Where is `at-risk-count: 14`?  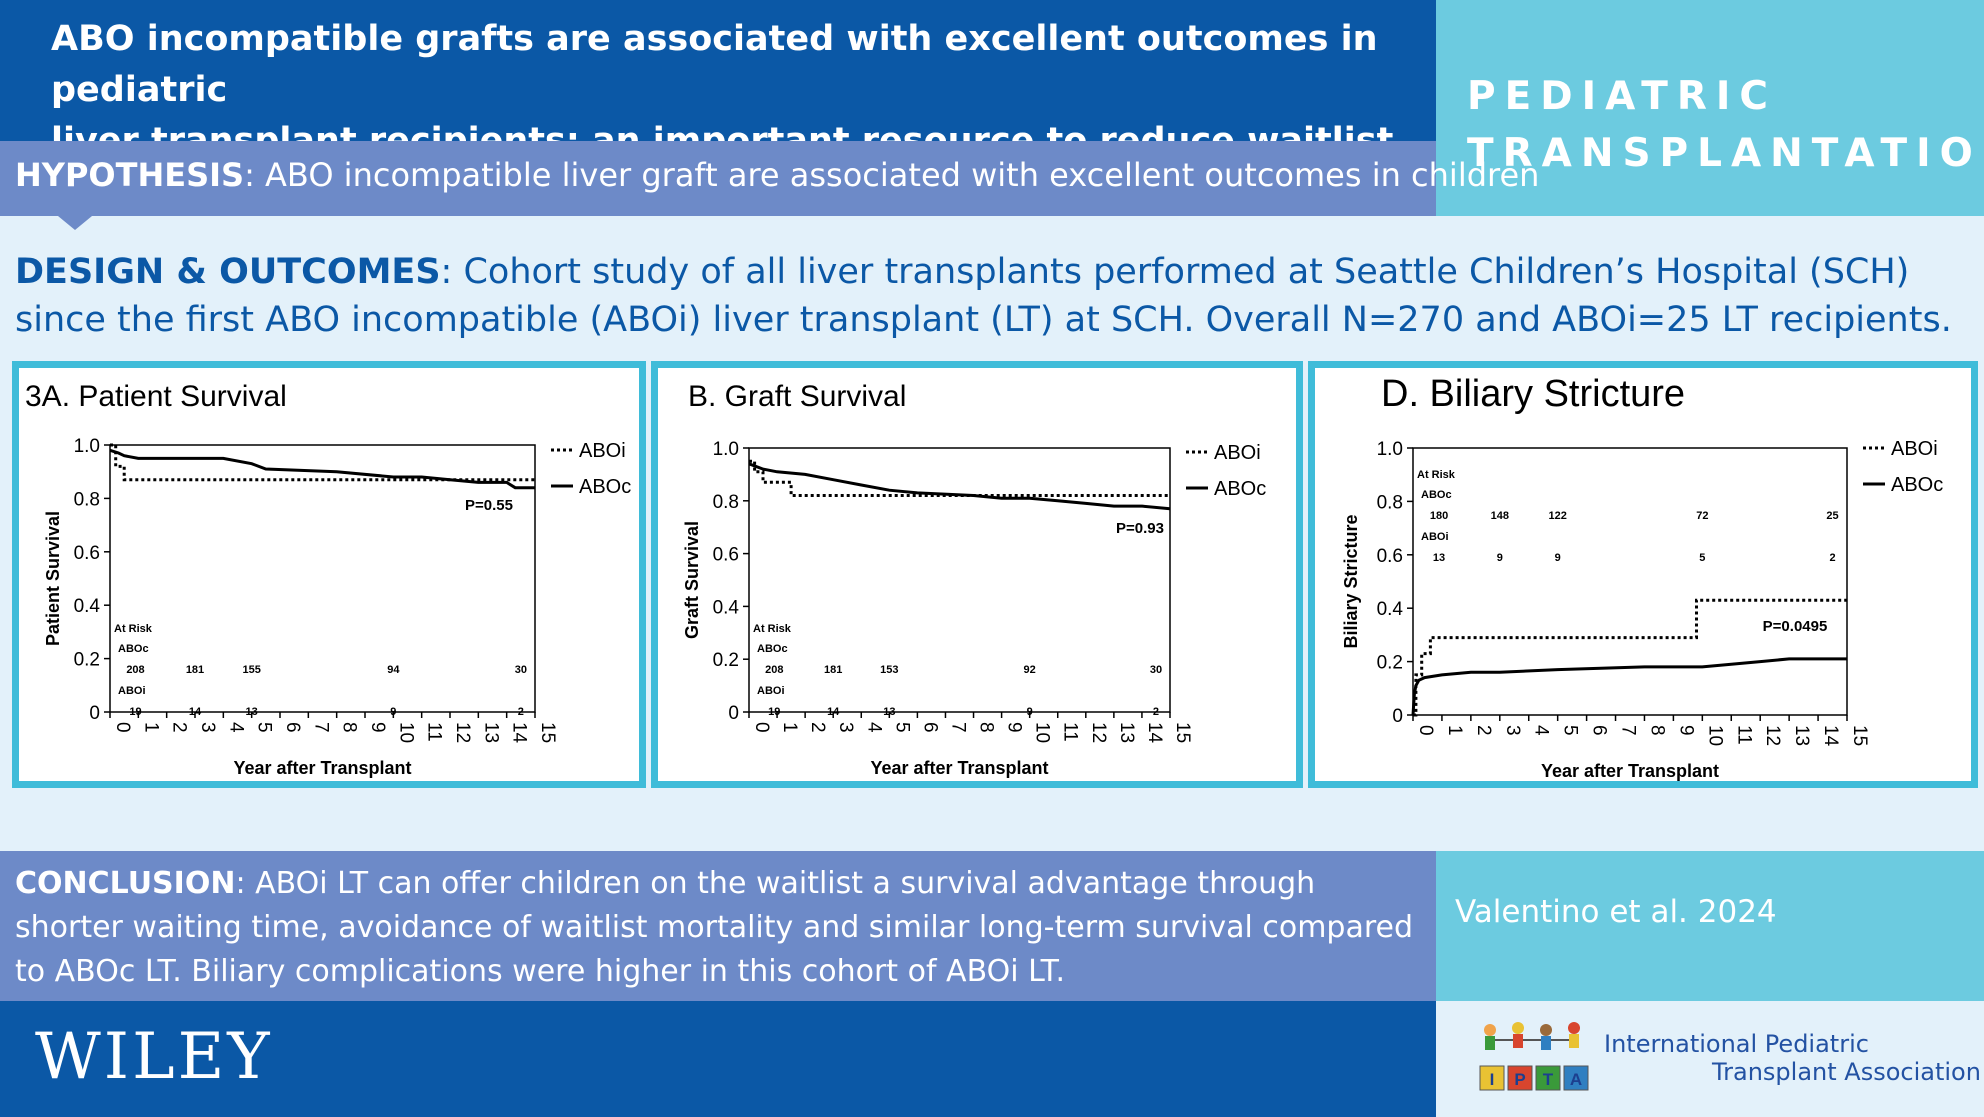
at-risk-count: 14 is located at coordinates (195, 712).